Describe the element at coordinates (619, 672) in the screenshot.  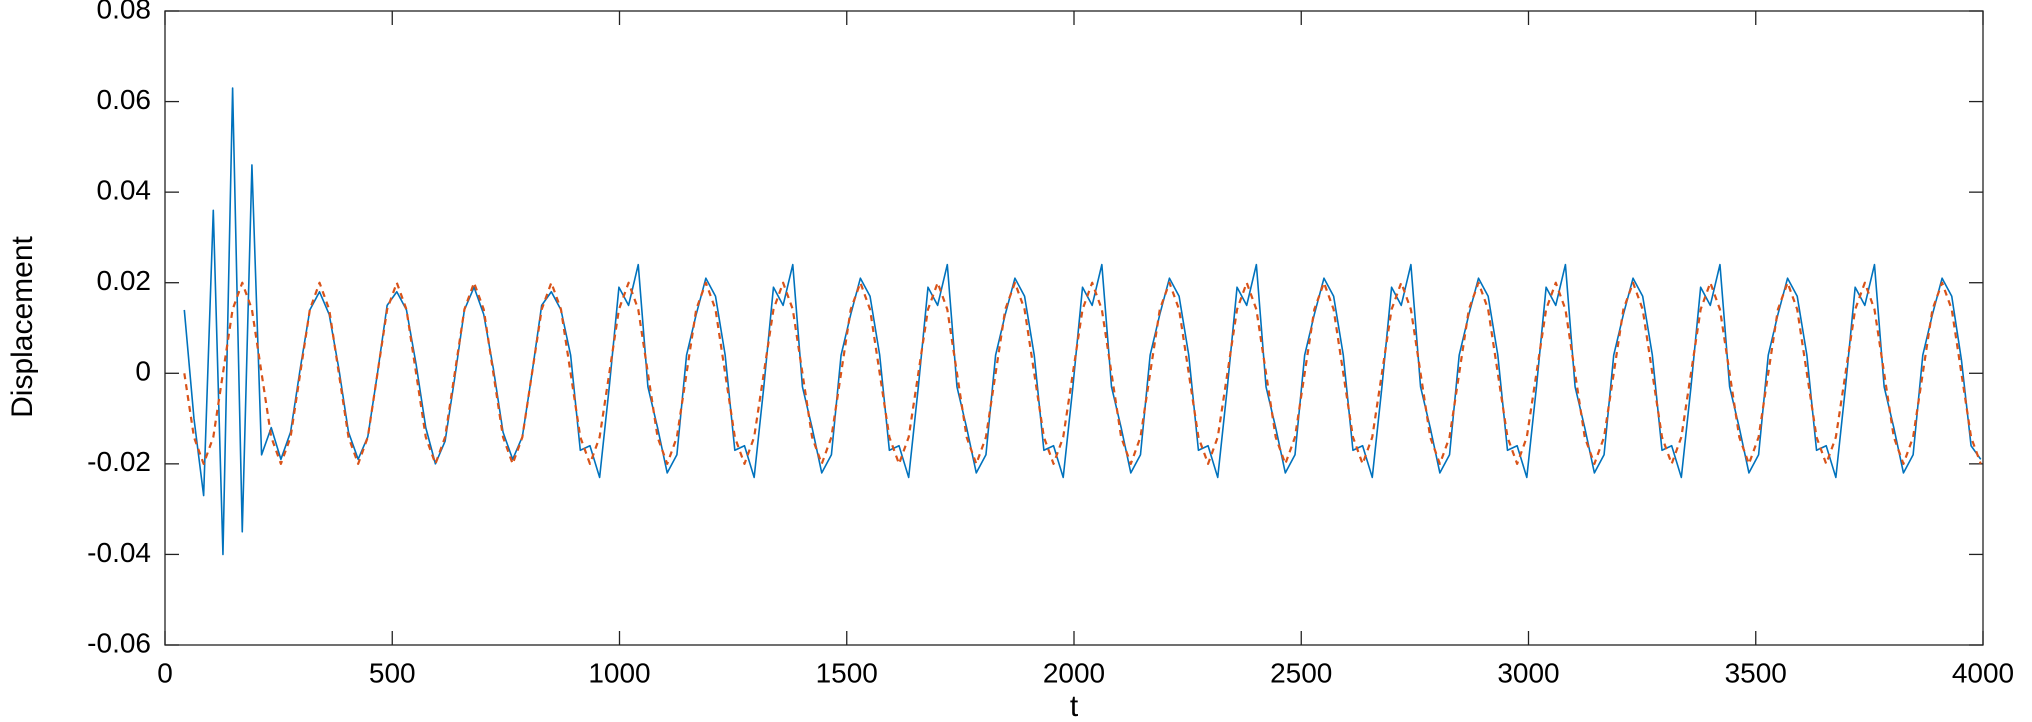
I see `x-tick-label: 1000` at that location.